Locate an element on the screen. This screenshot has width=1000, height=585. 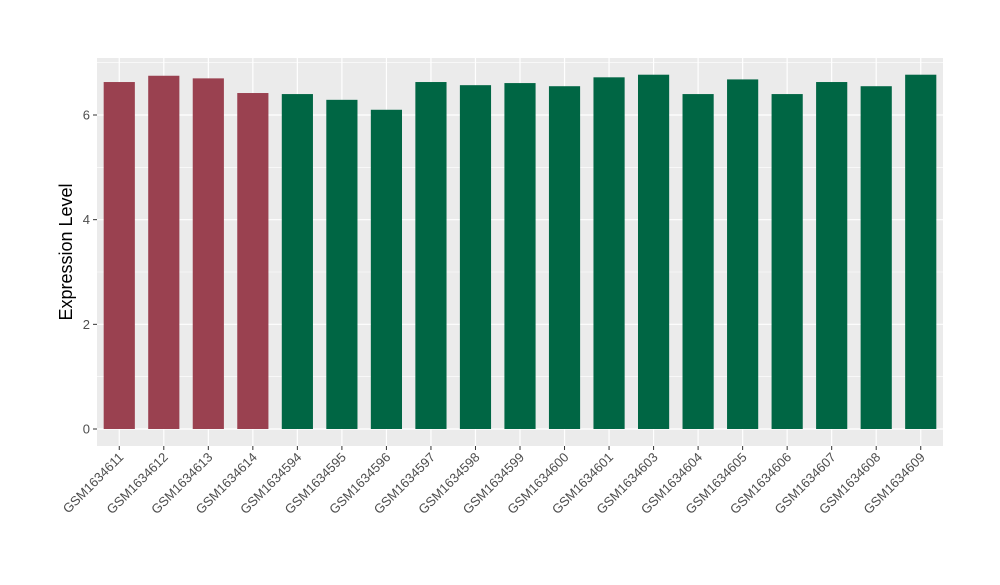
bar-GSM1634598 is located at coordinates (475, 257).